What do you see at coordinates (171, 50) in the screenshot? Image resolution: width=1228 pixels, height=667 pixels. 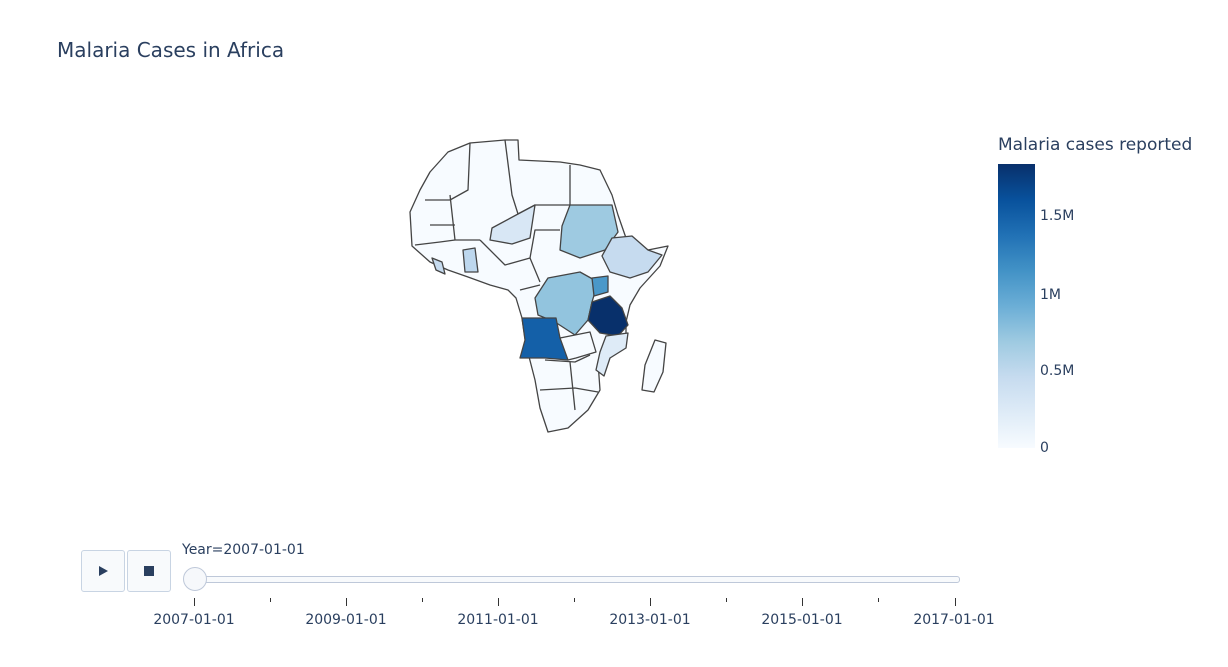 I see `chart-title: Malaria Cases in Africa` at bounding box center [171, 50].